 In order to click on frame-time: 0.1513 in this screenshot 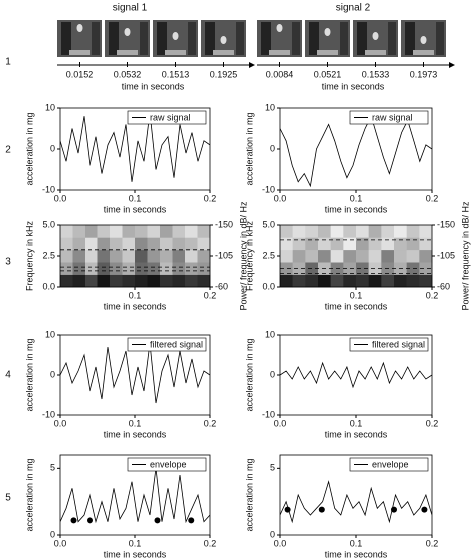, I will do `click(176, 74)`.